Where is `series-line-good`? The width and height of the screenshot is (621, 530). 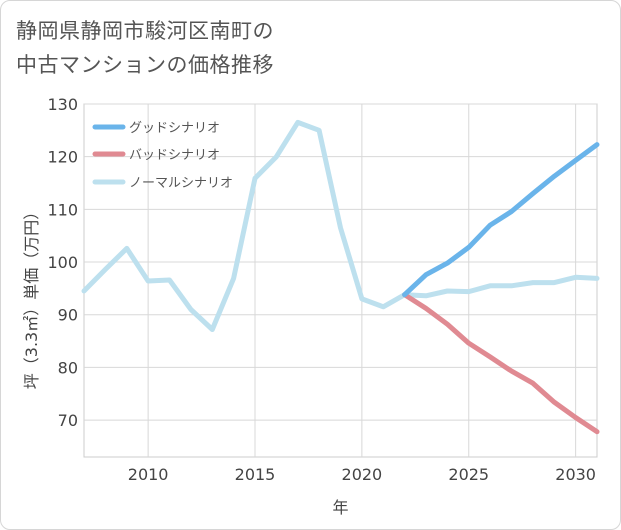 series-line-good is located at coordinates (501, 220).